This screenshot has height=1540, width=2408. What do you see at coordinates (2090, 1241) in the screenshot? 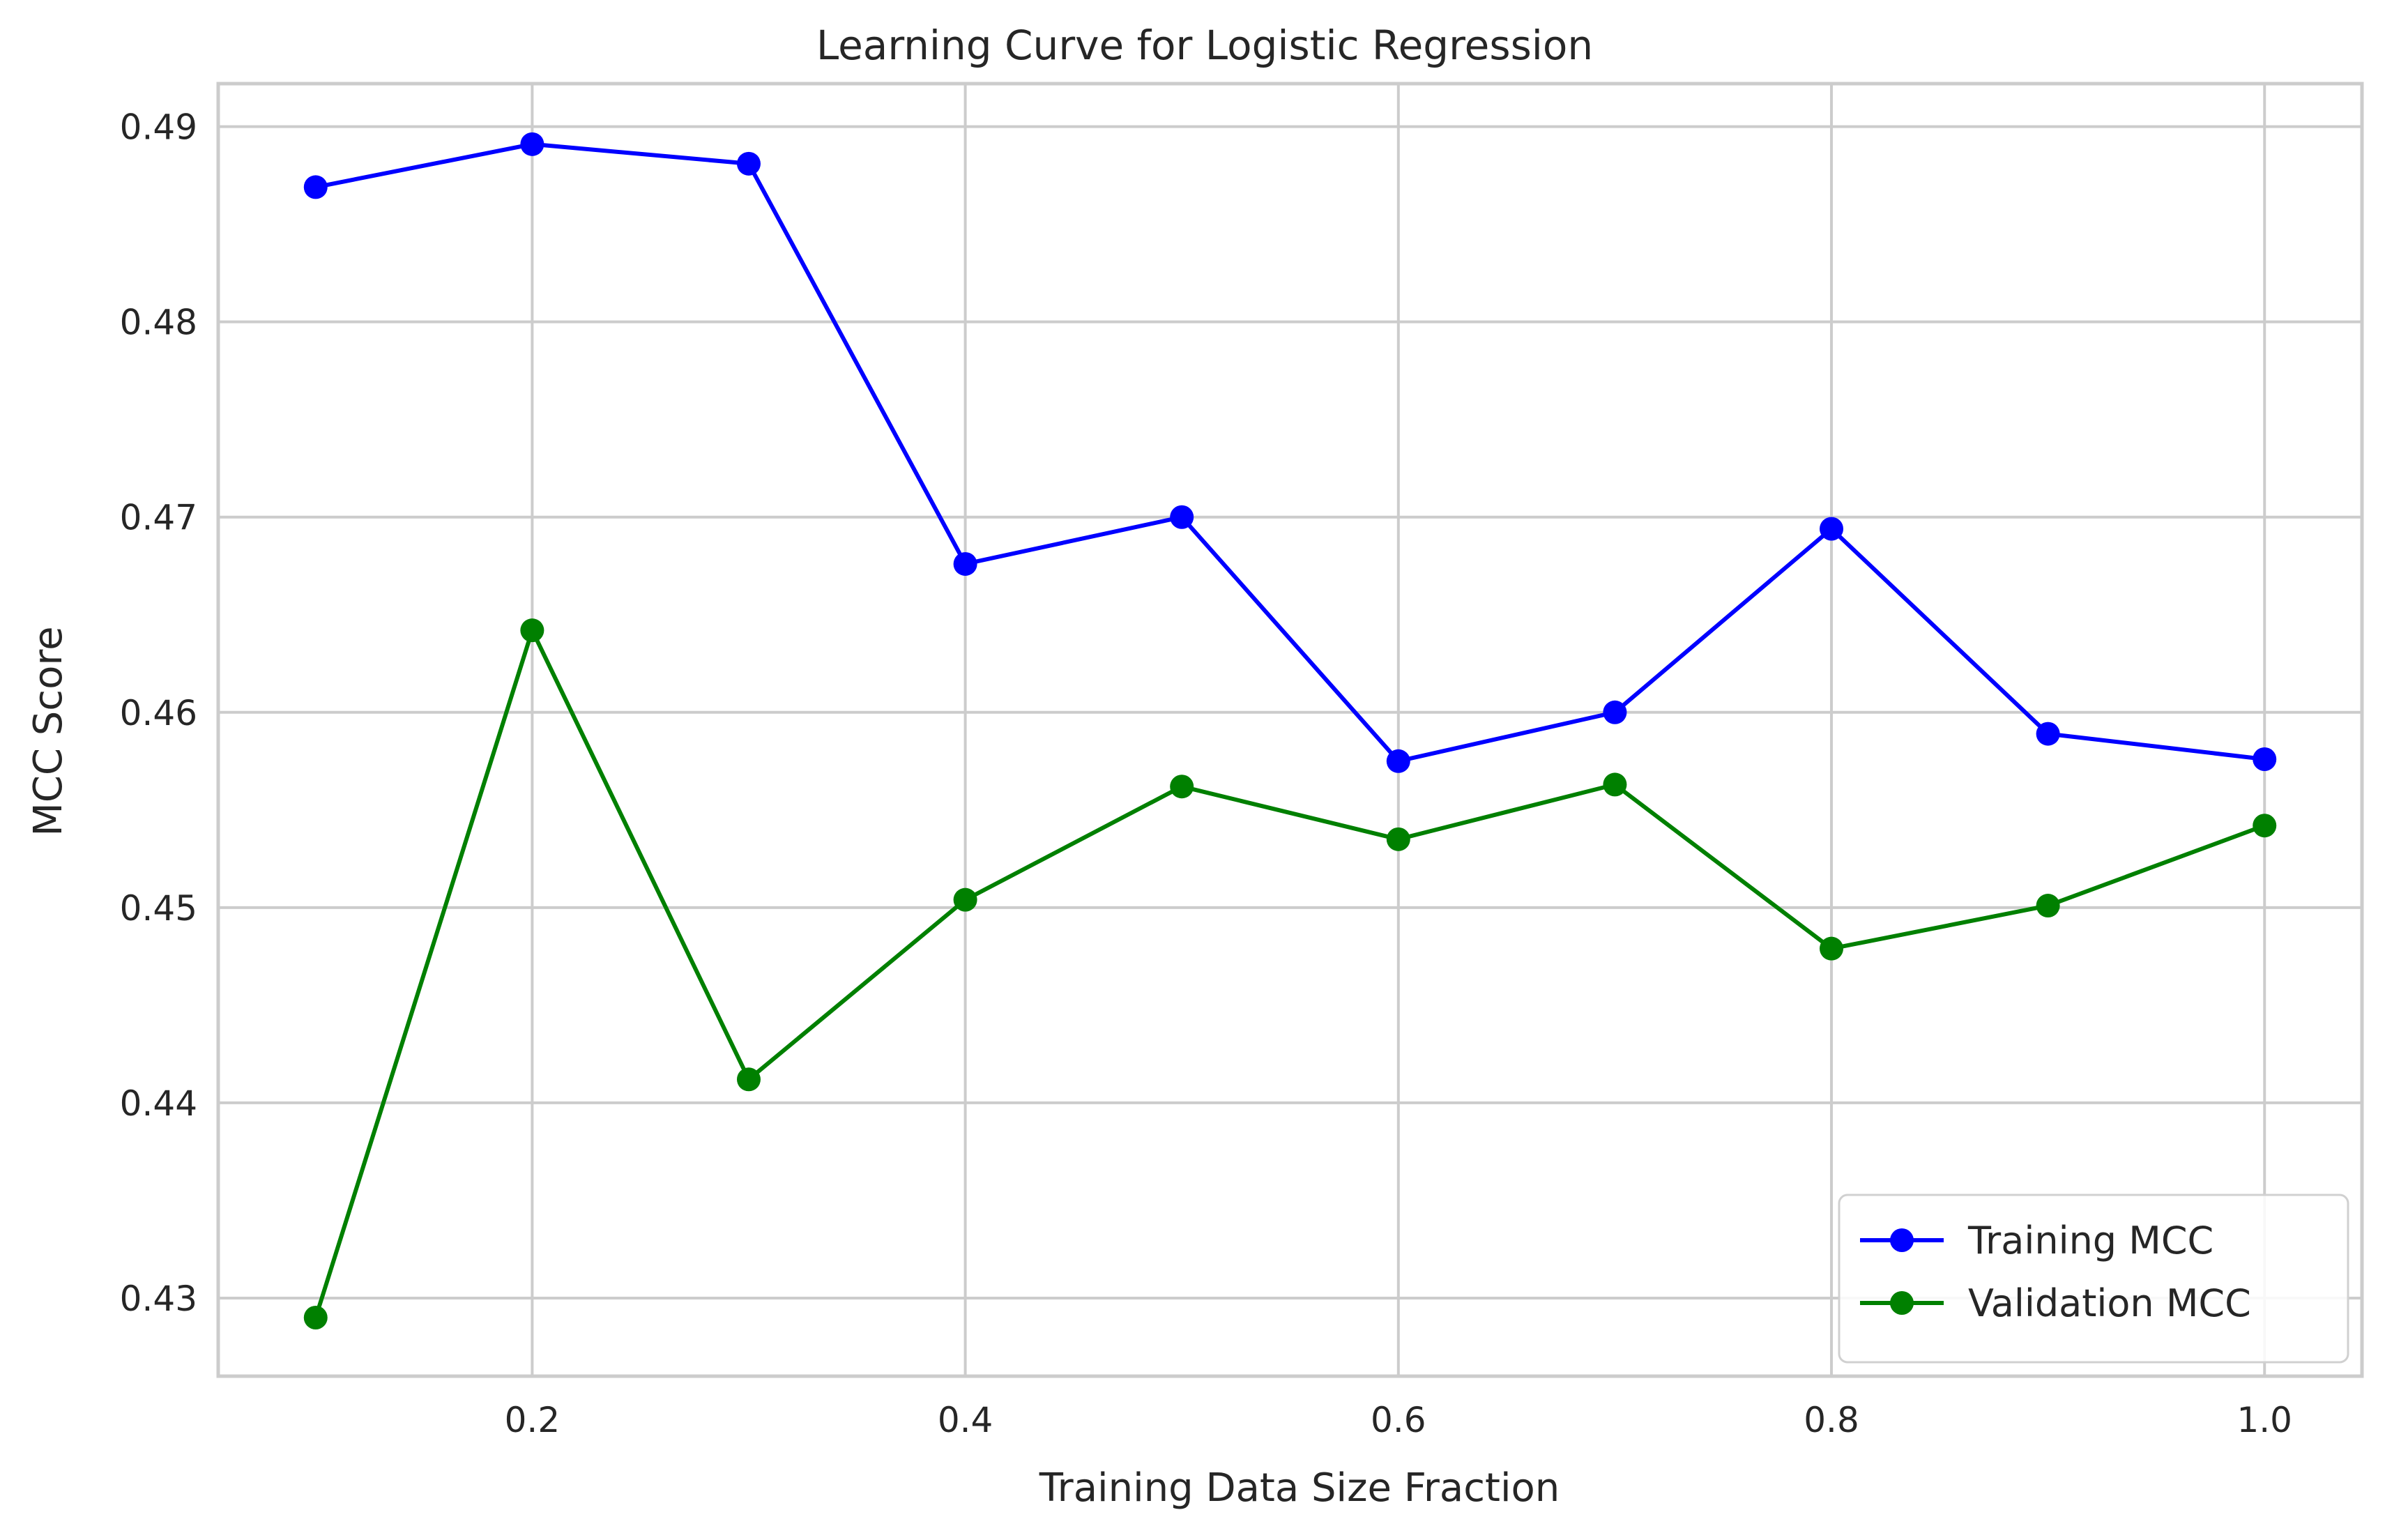
I see `legend-label: Training MCC` at bounding box center [2090, 1241].